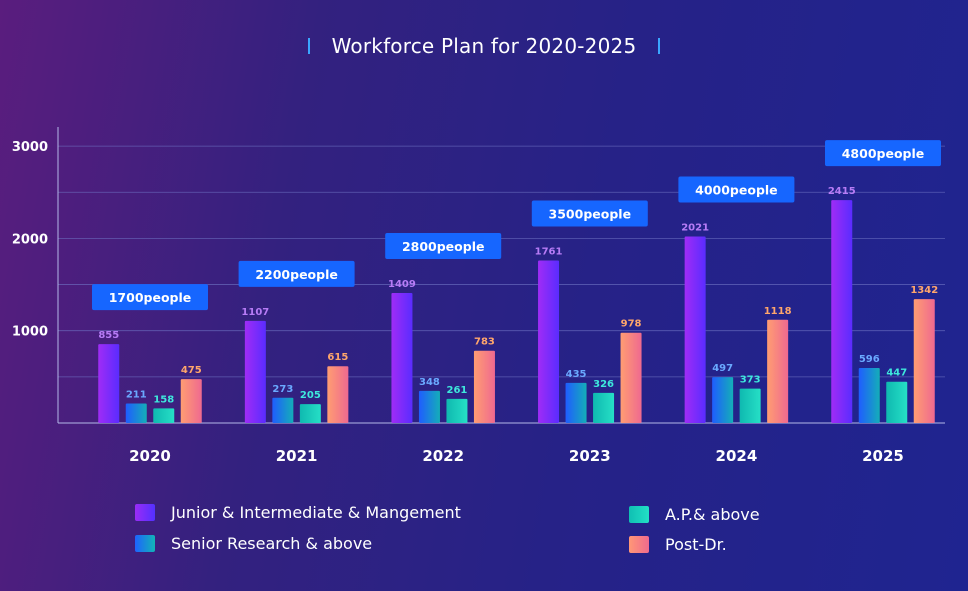 Image resolution: width=968 pixels, height=591 pixels. Describe the element at coordinates (272, 543) in the screenshot. I see `legend-label-senior: Senior Research & above` at that location.